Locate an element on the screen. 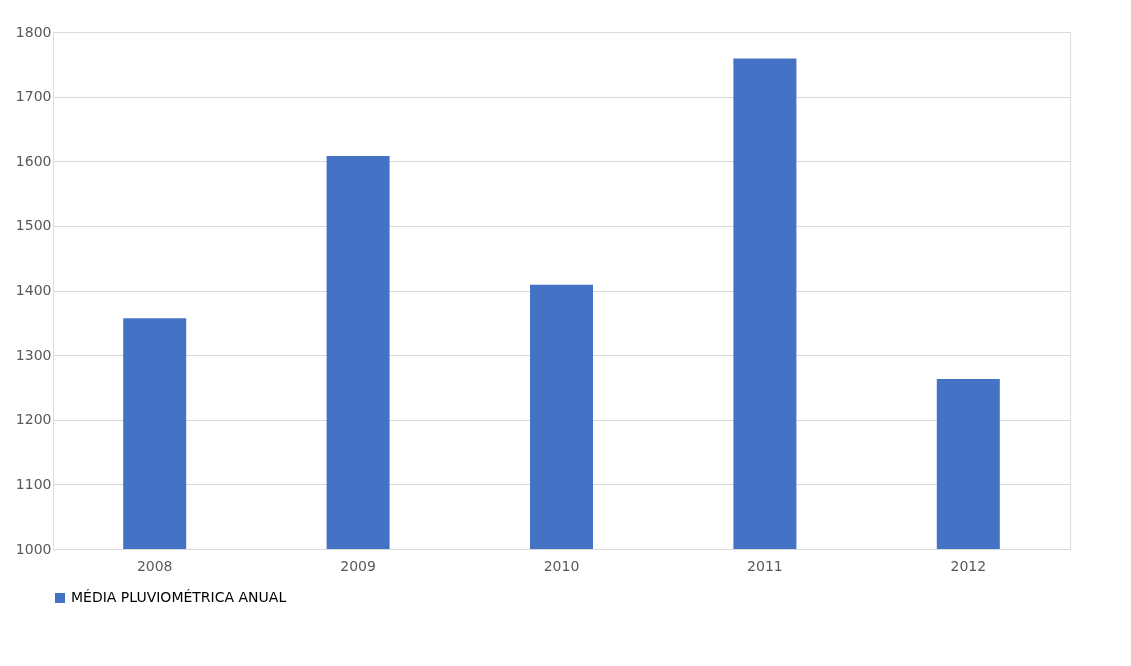 The height and width of the screenshot is (666, 1131). y-tick-label: 1700 is located at coordinates (33, 96).